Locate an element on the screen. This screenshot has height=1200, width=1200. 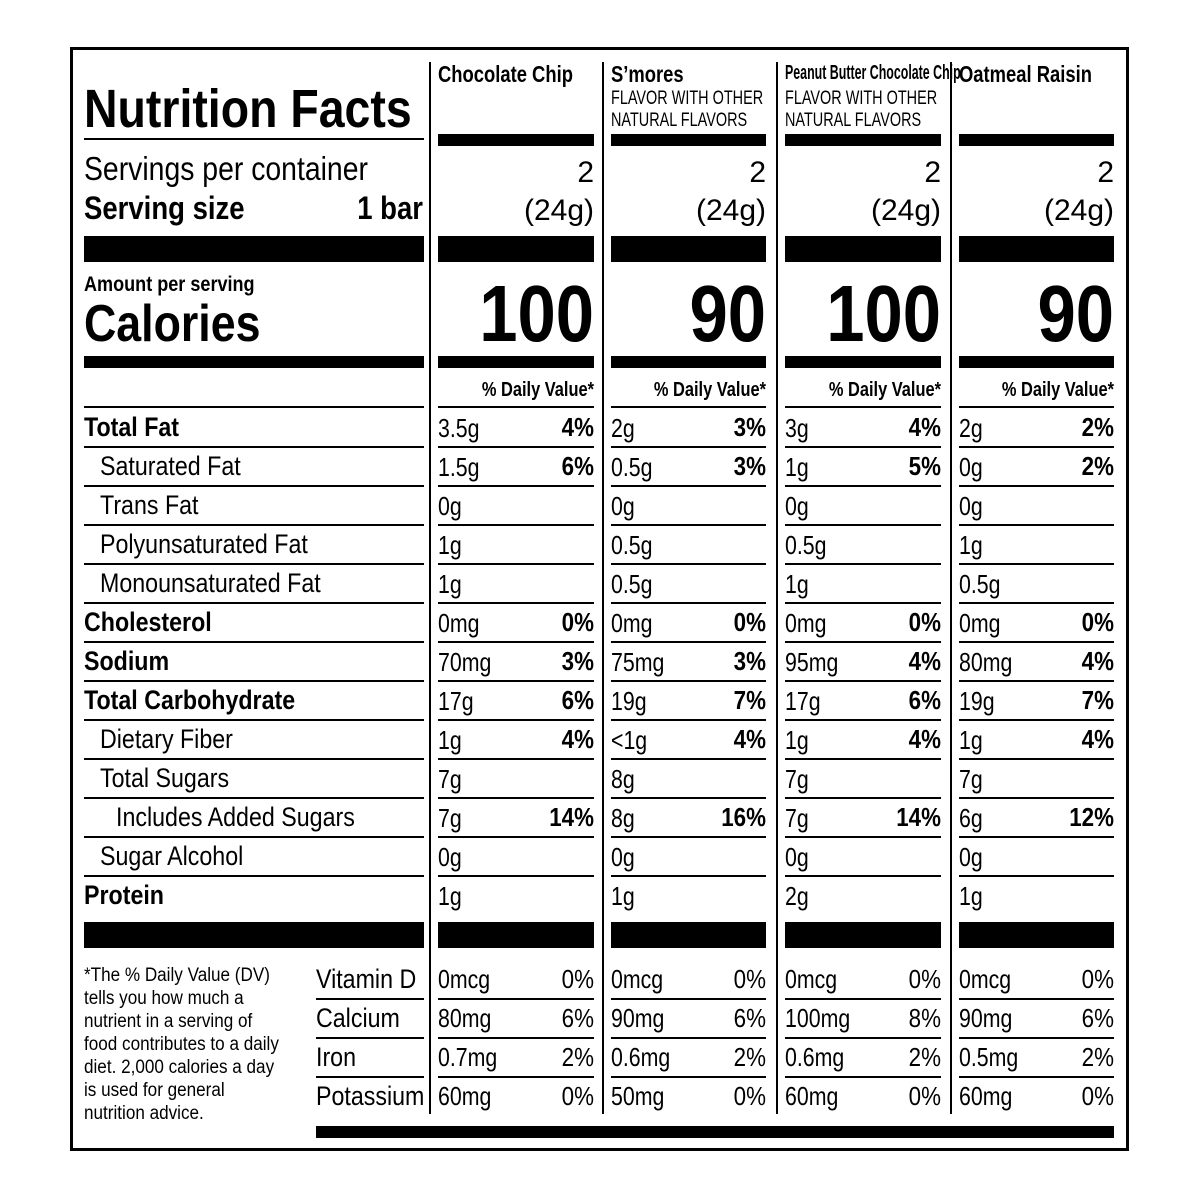
bottom-bar is located at coordinates (715, 1132).